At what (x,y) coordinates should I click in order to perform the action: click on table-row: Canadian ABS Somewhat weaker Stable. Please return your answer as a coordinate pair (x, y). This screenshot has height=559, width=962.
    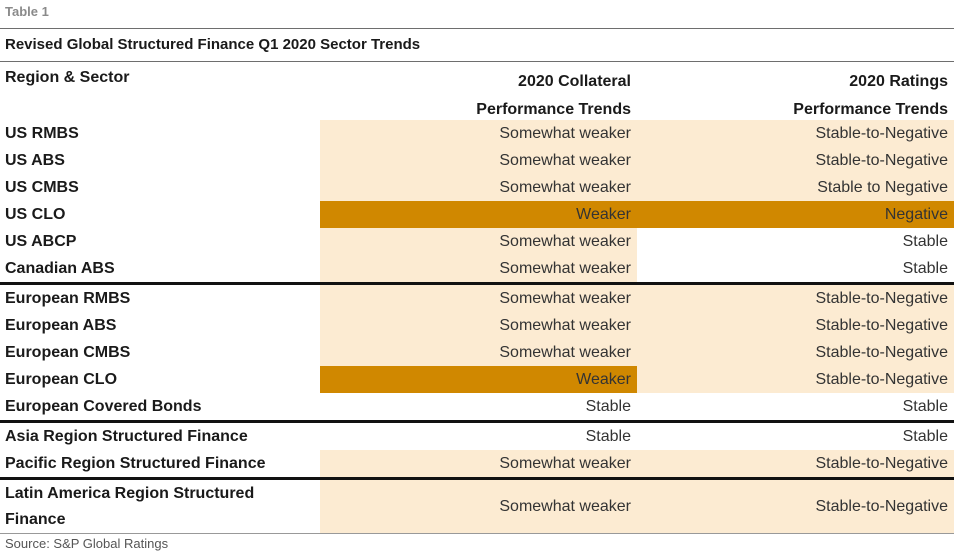
    Looking at the image, I should click on (477, 270).